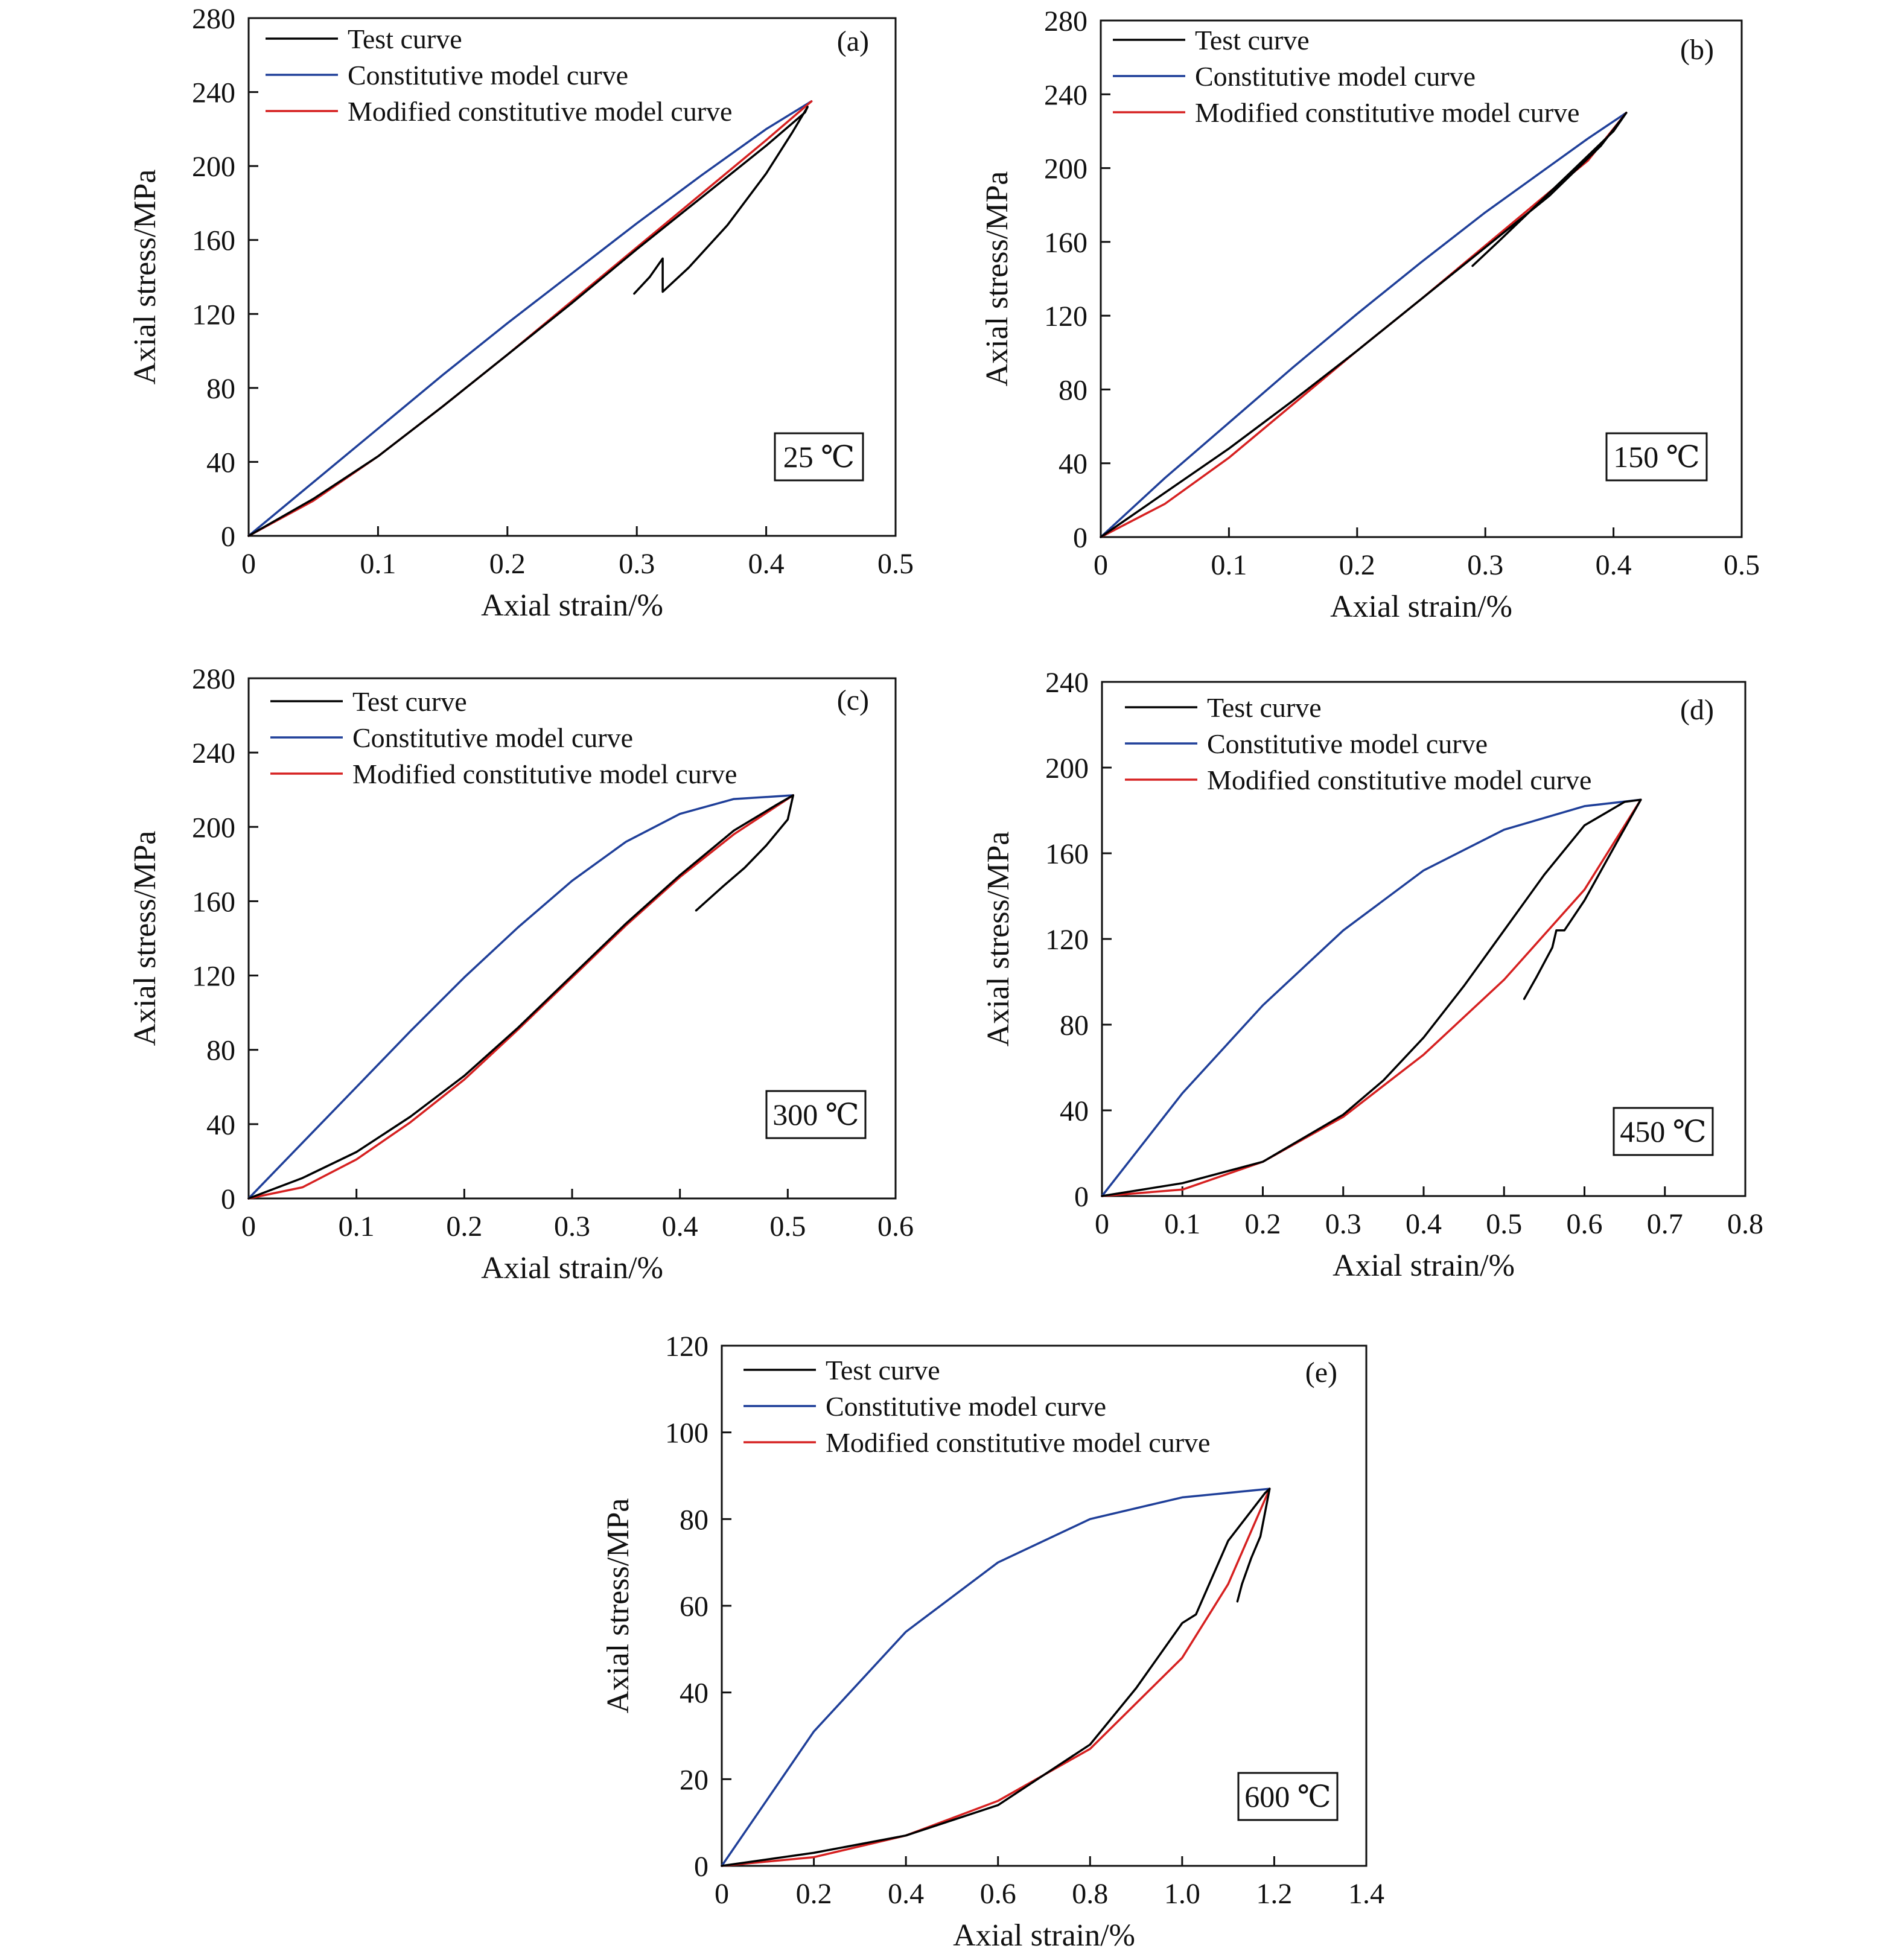  I want to click on temperature-label: 600 ℃, so click(1287, 1796).